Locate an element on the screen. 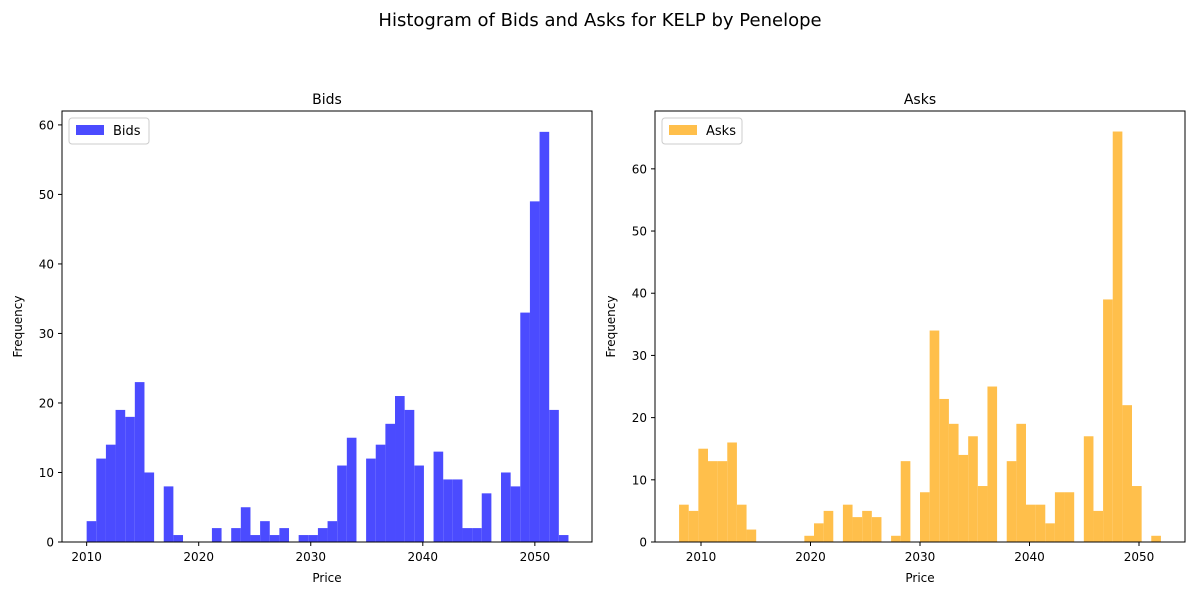 This screenshot has height=600, width=1200. bids-y-axis: 0 10 20 30 40 50 60 is located at coordinates (50, 334).